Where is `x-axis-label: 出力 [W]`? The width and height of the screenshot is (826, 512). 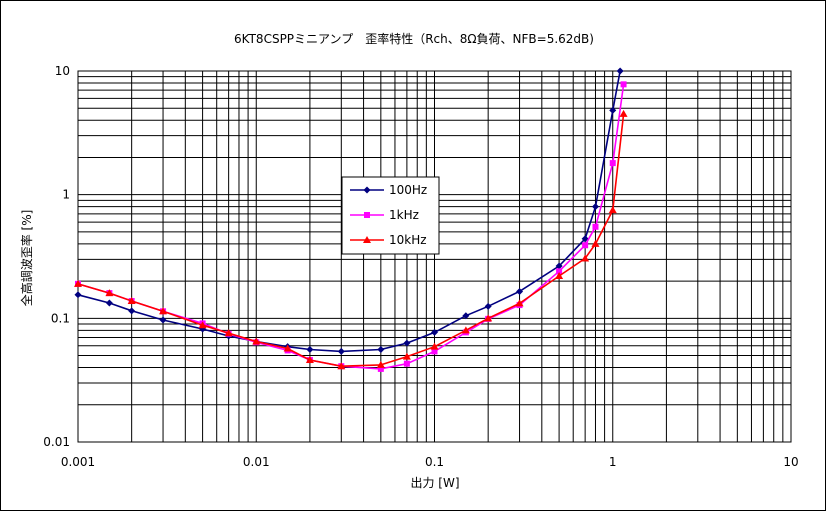 x-axis-label: 出力 [W] is located at coordinates (434, 483).